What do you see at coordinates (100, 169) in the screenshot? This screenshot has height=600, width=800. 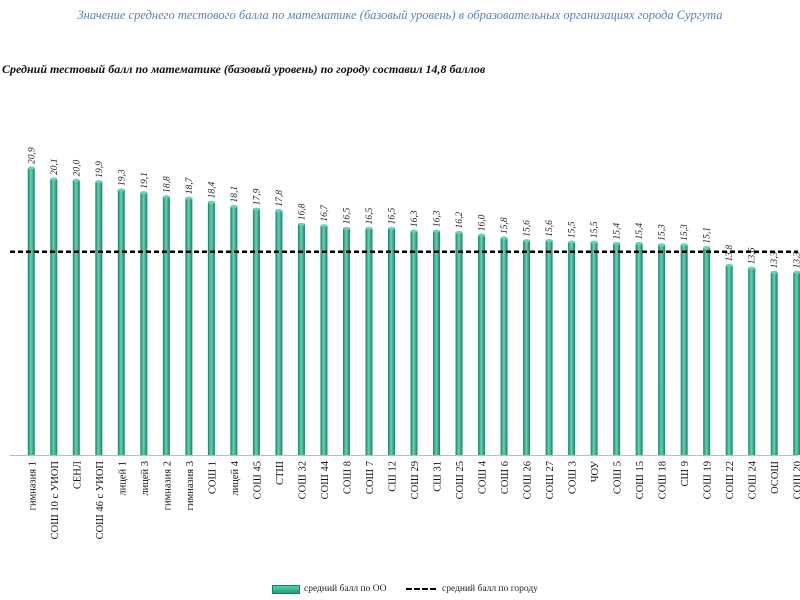 I see `value-label: 19,9` at bounding box center [100, 169].